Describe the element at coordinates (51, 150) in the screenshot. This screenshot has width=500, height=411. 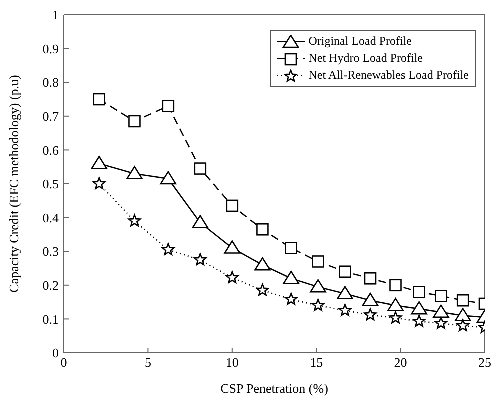
I see `y-tick-label: 0.6` at that location.